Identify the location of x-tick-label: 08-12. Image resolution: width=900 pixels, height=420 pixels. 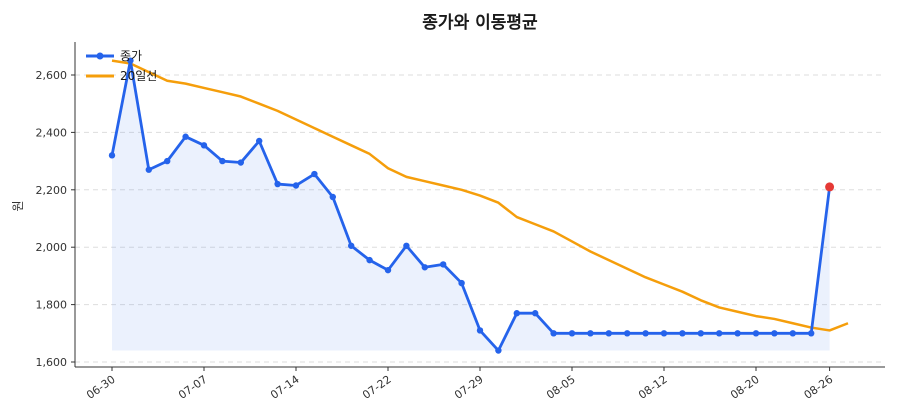
(653, 387).